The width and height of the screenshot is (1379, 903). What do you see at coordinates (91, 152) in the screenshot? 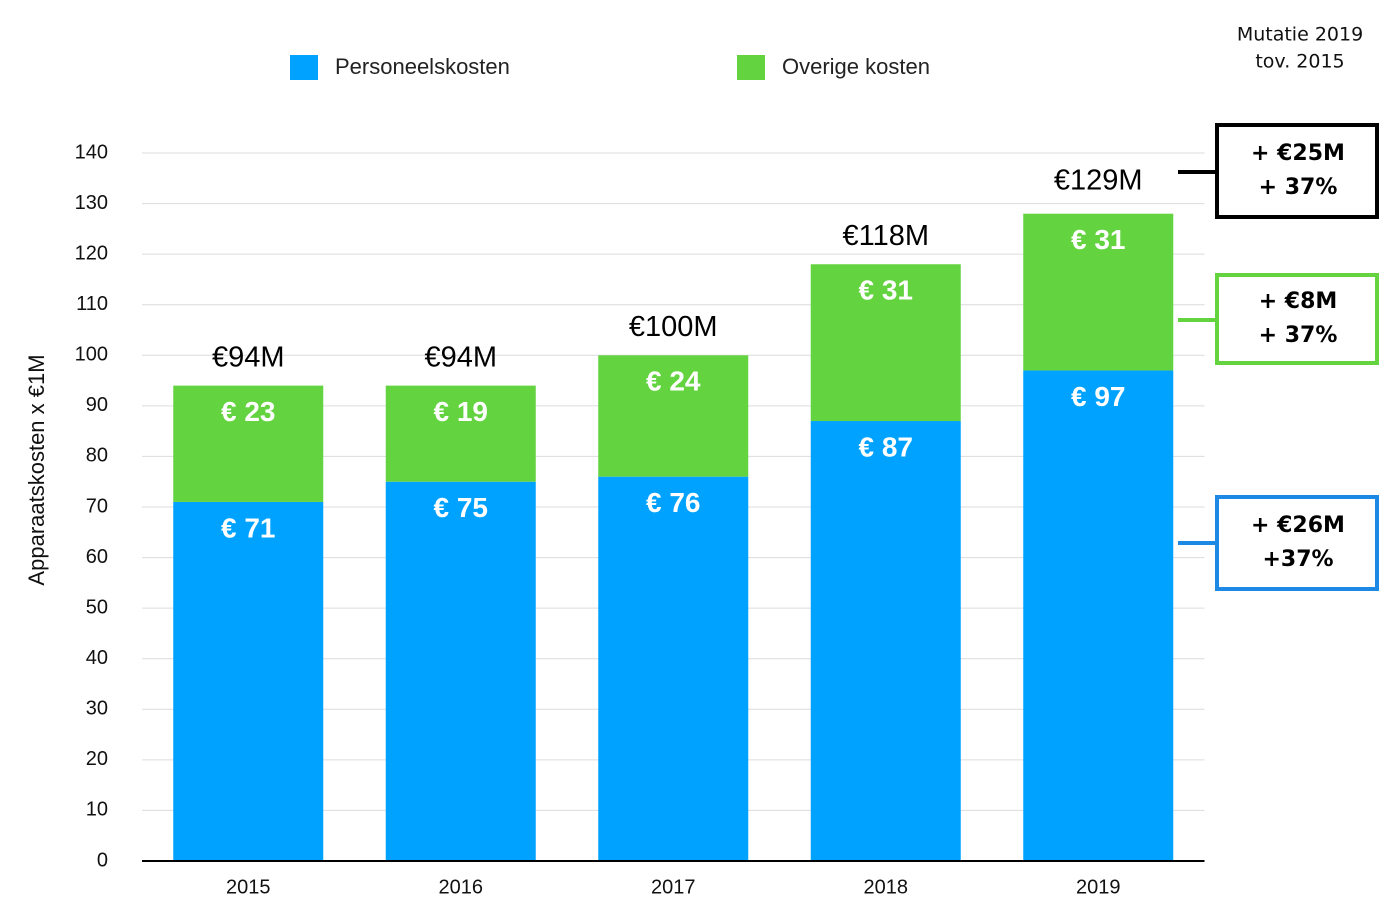
I see `y-tick-label: 140` at bounding box center [91, 152].